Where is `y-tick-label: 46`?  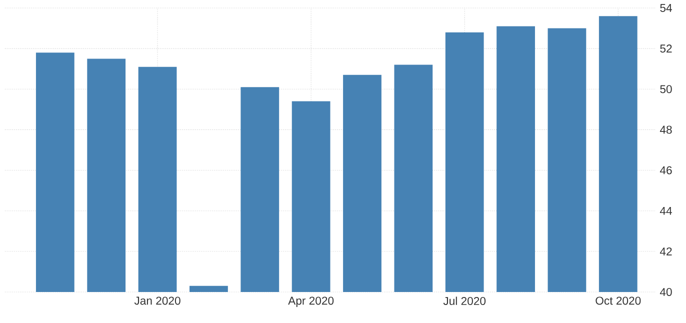
y-tick-label: 46 is located at coordinates (666, 170).